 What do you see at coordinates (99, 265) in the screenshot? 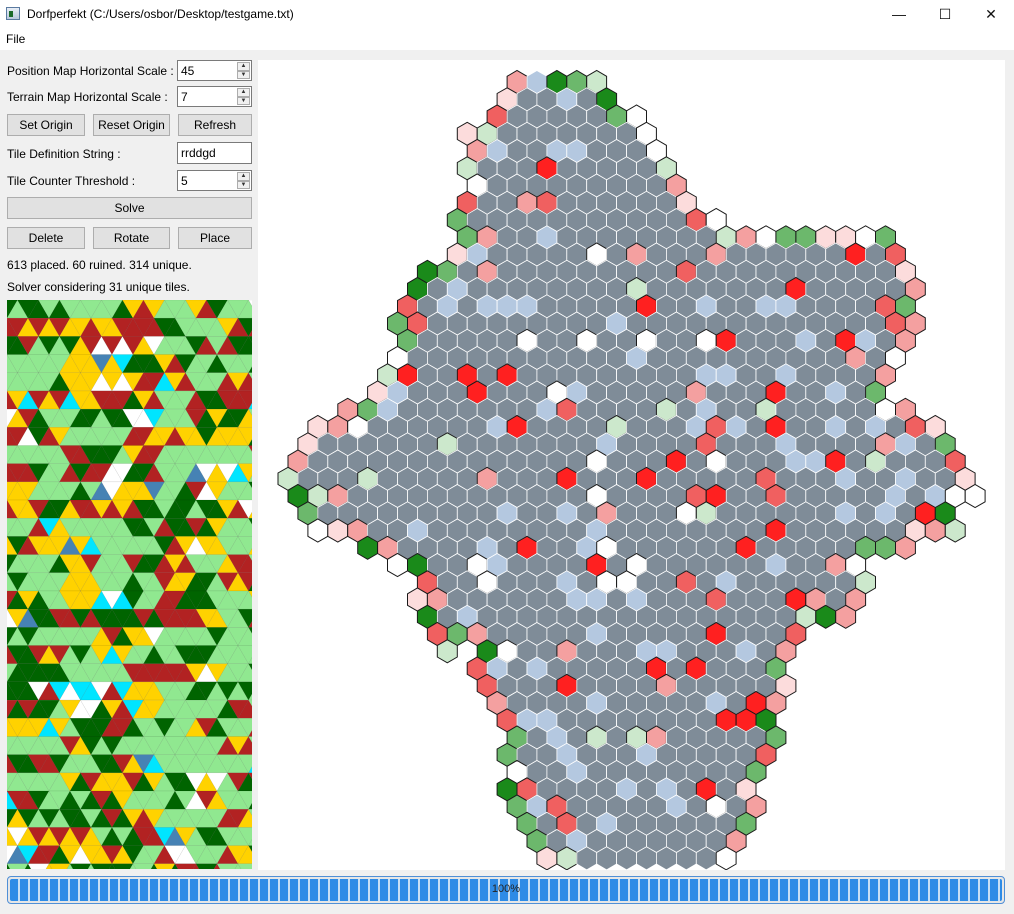
I see `placement-summary: 613 placed. 60 ruined. 314 unique.` at bounding box center [99, 265].